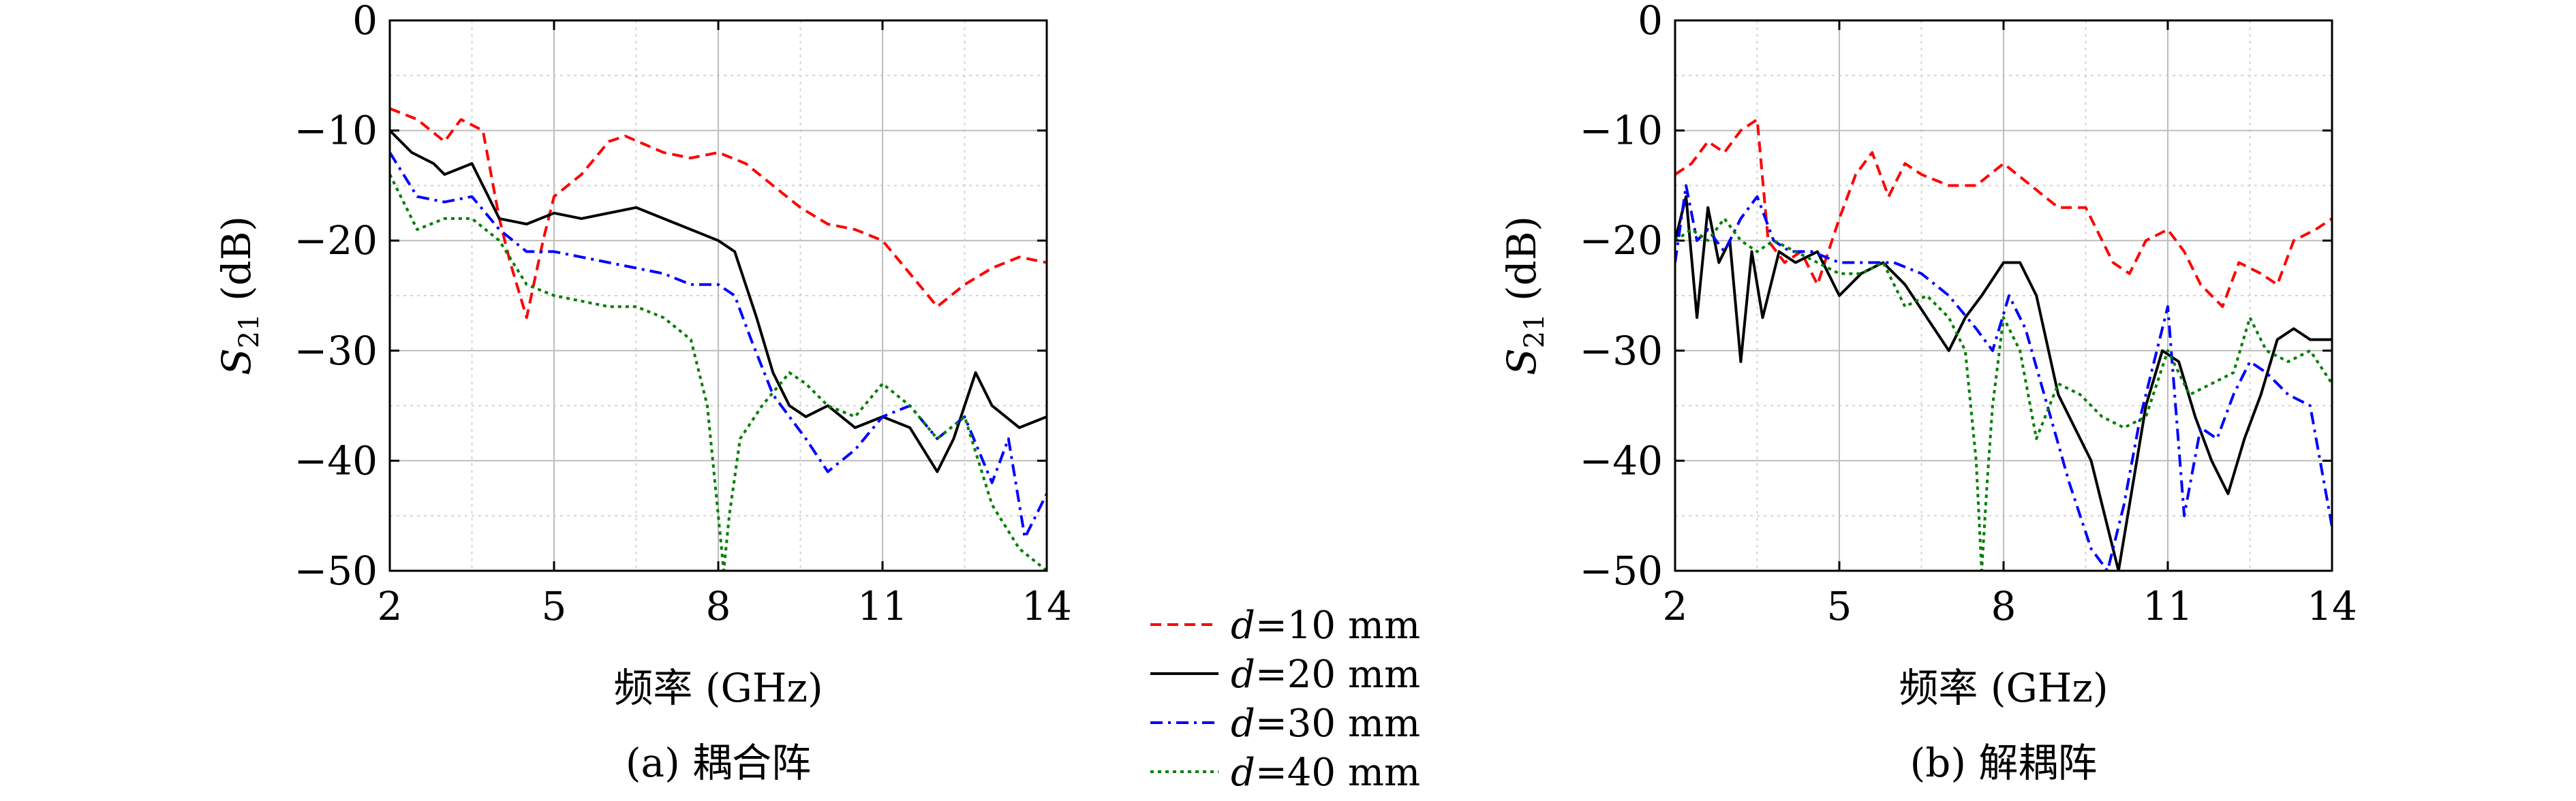  I want to click on legend-label-d10: d=10 mm, so click(1325, 625).